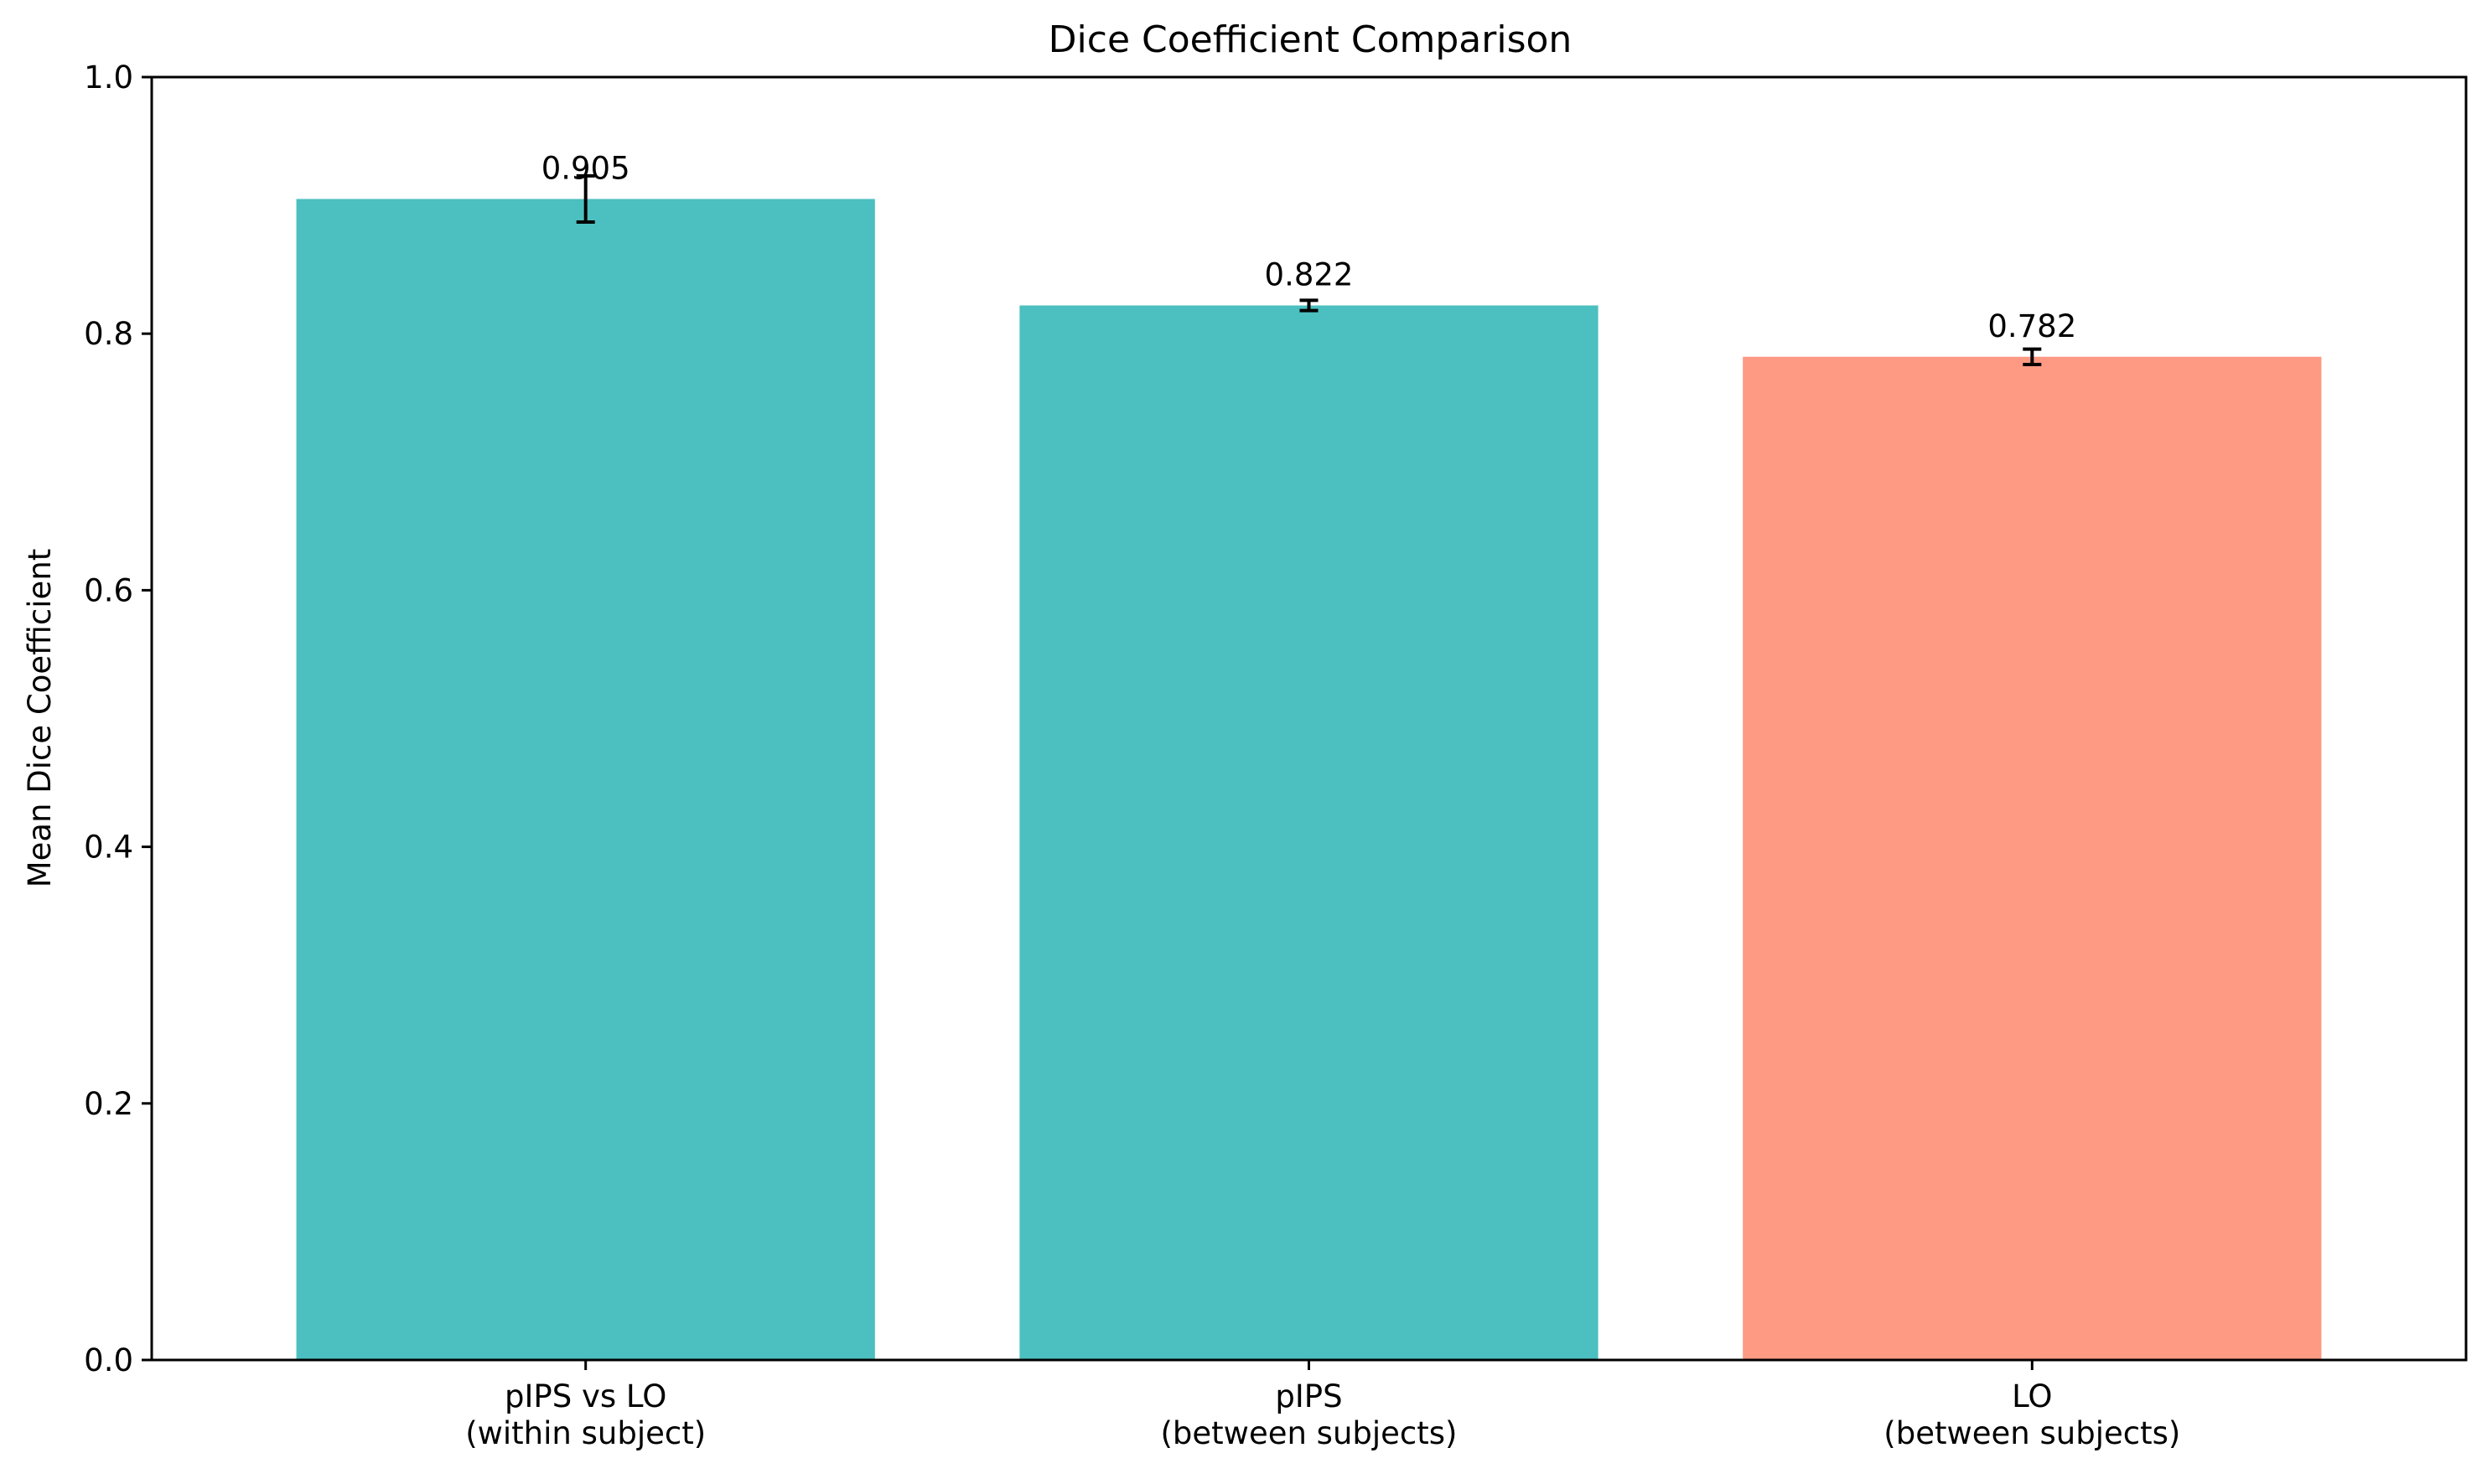 The height and width of the screenshot is (1484, 2487). I want to click on x-tick-label-2-1: (between subjects), so click(2031, 1433).